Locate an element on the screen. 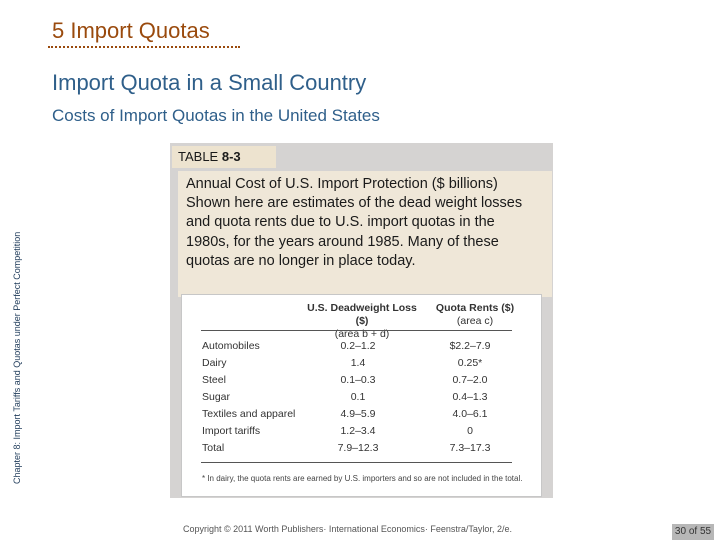  row-label: Sugar is located at coordinates (216, 397).